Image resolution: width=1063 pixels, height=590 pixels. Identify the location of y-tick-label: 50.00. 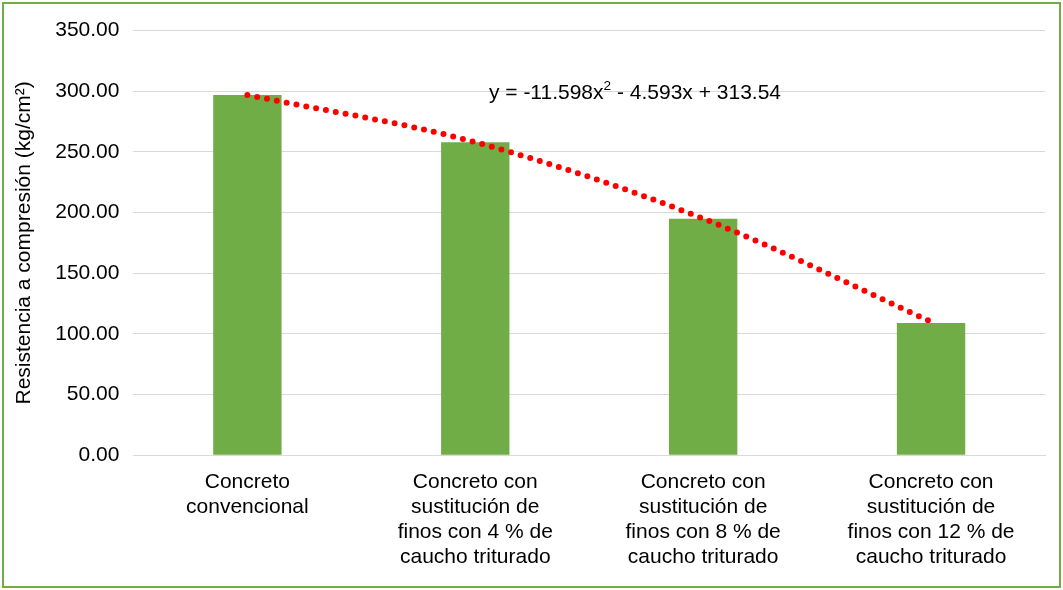
(93, 393).